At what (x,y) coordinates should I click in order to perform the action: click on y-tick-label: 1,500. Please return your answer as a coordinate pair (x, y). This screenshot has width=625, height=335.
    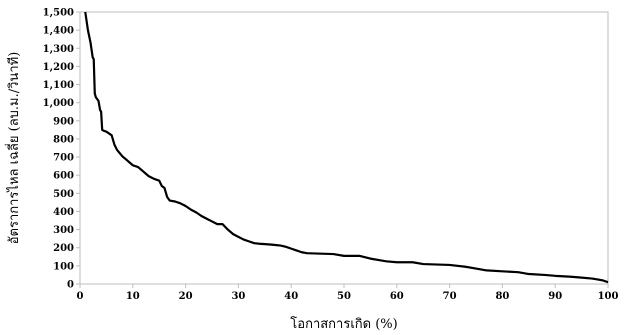
    Looking at the image, I should click on (58, 13).